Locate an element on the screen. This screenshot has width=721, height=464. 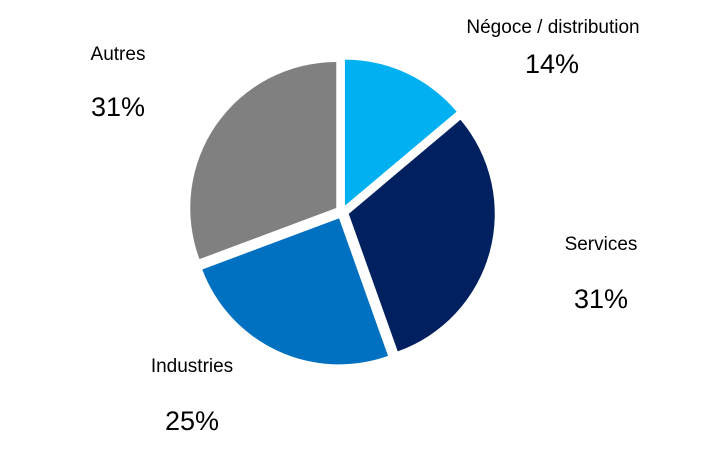
pie-slice-services is located at coordinates (421, 235).